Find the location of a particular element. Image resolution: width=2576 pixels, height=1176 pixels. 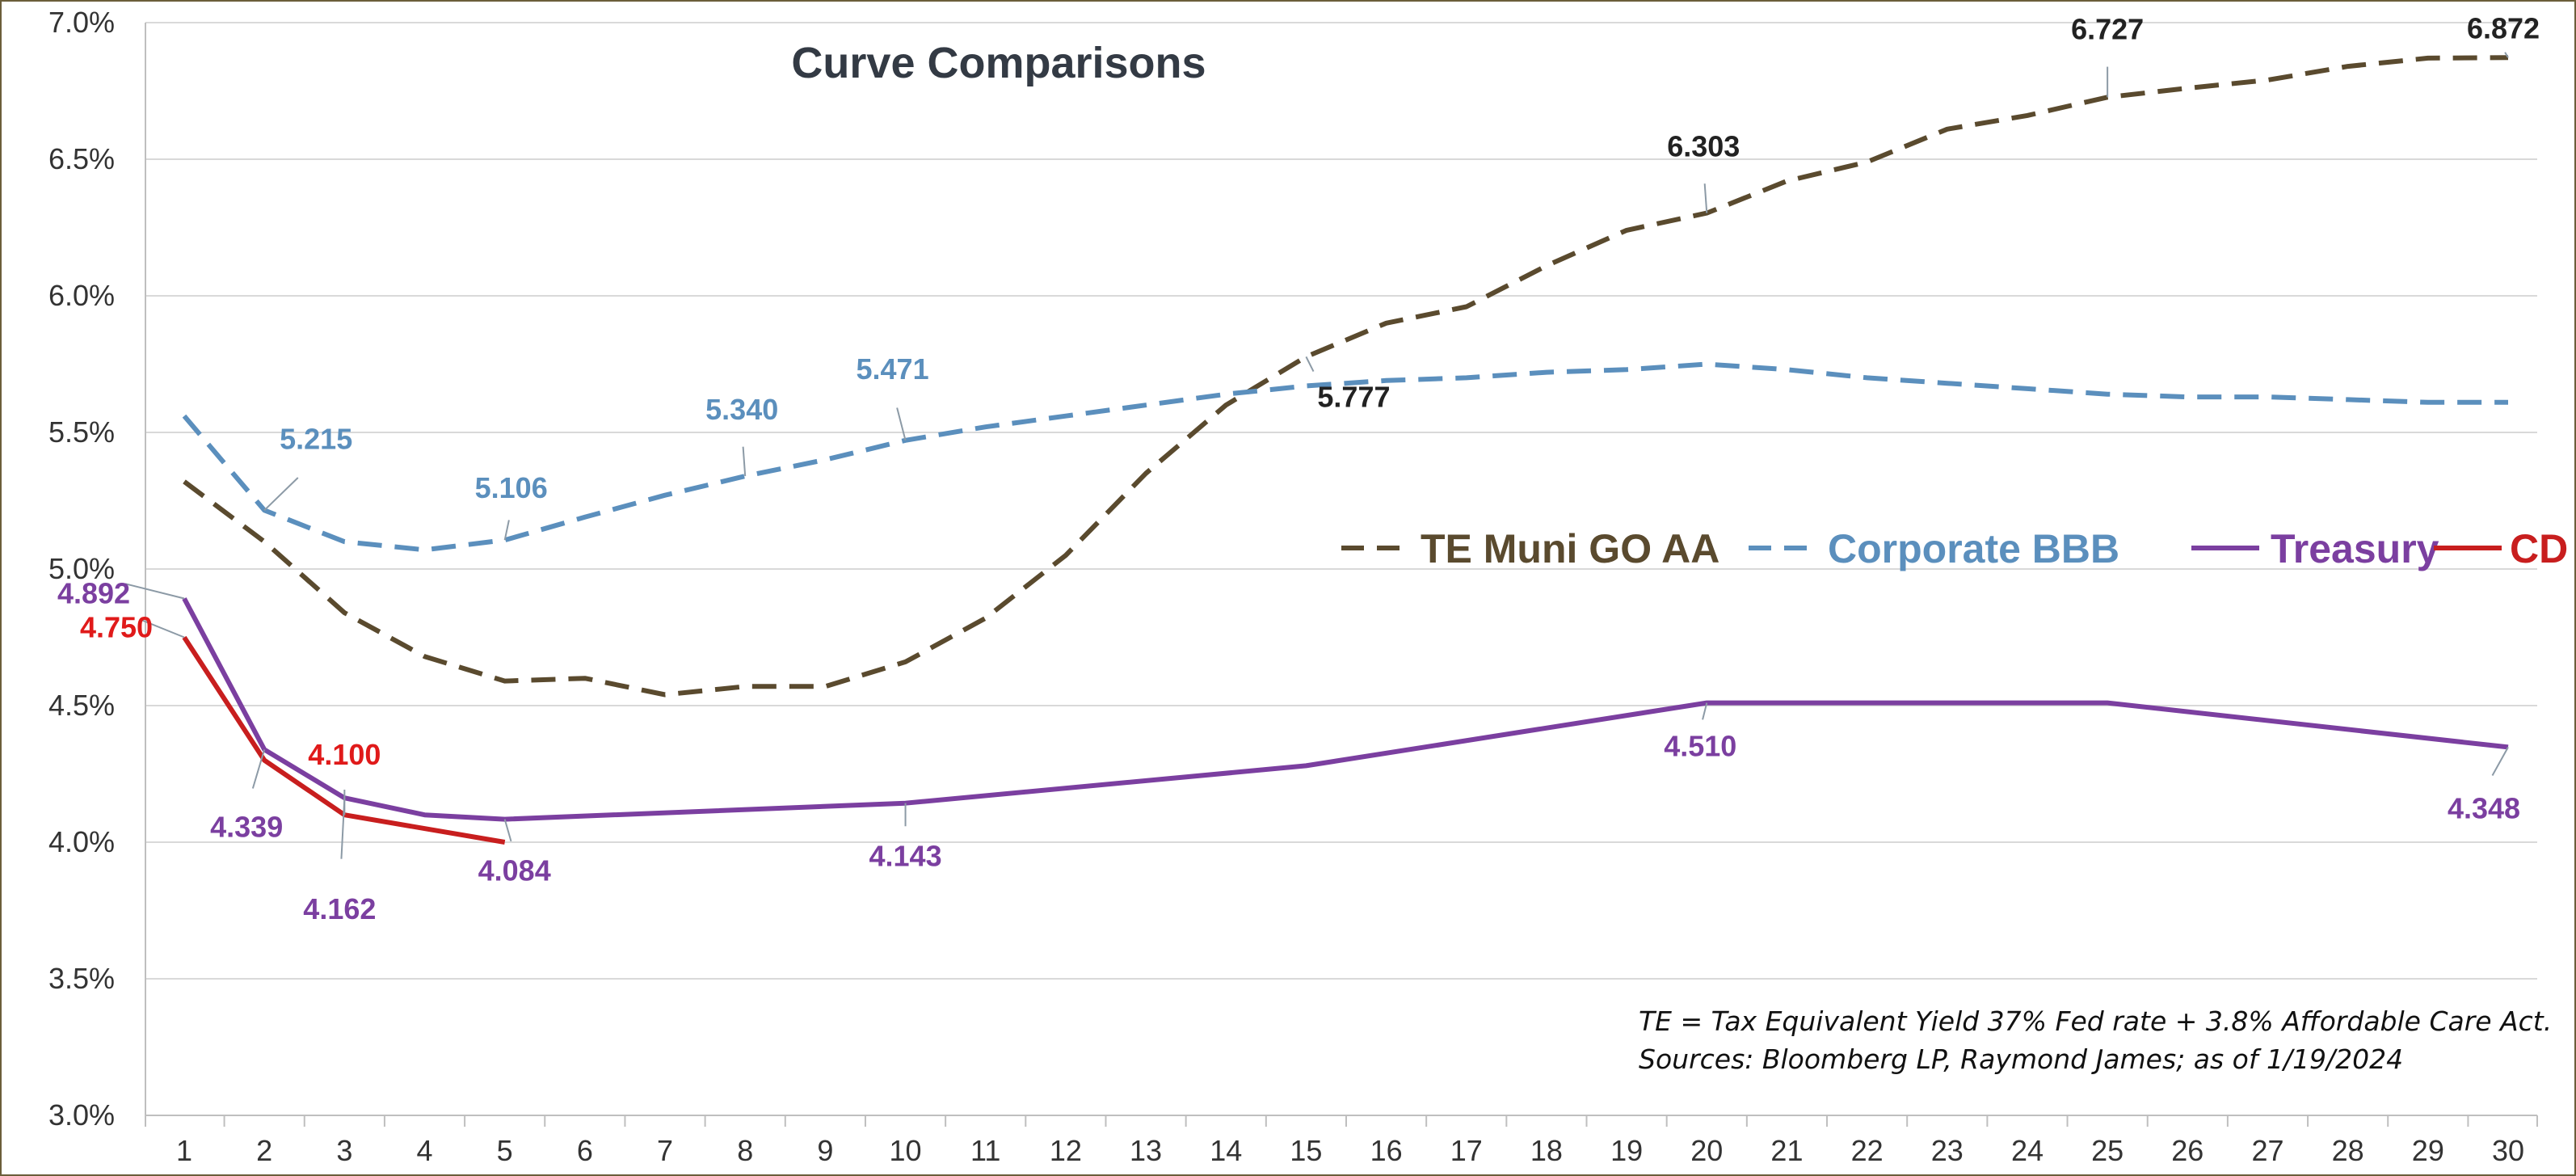

x-tick-label: 15 is located at coordinates (1306, 1150).